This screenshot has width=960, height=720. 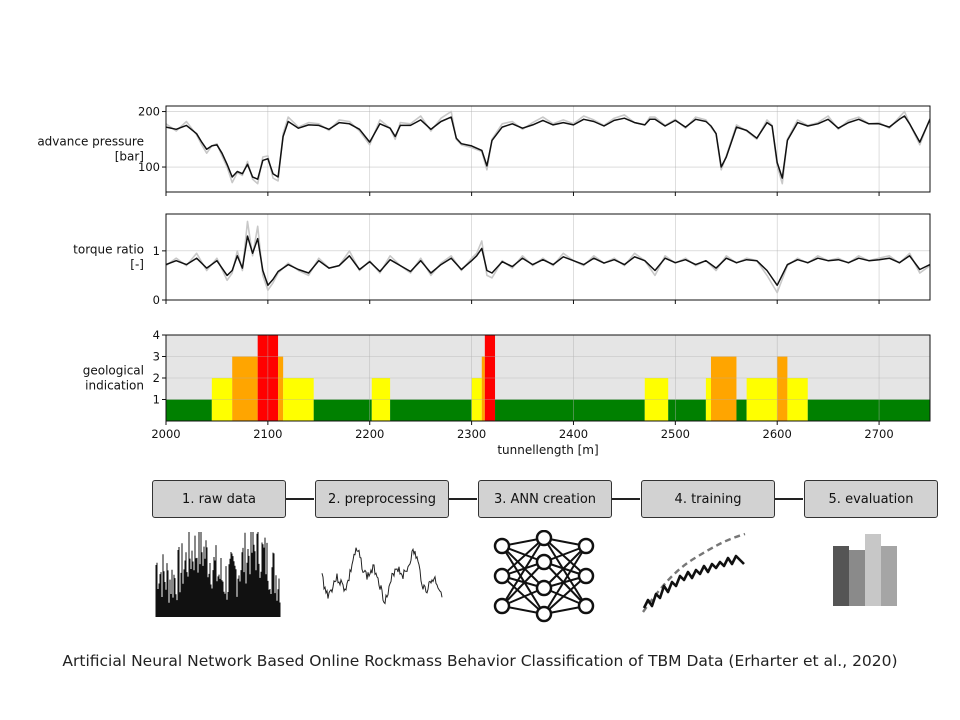 I want to click on step-label: 5. evaluation, so click(x=871, y=499).